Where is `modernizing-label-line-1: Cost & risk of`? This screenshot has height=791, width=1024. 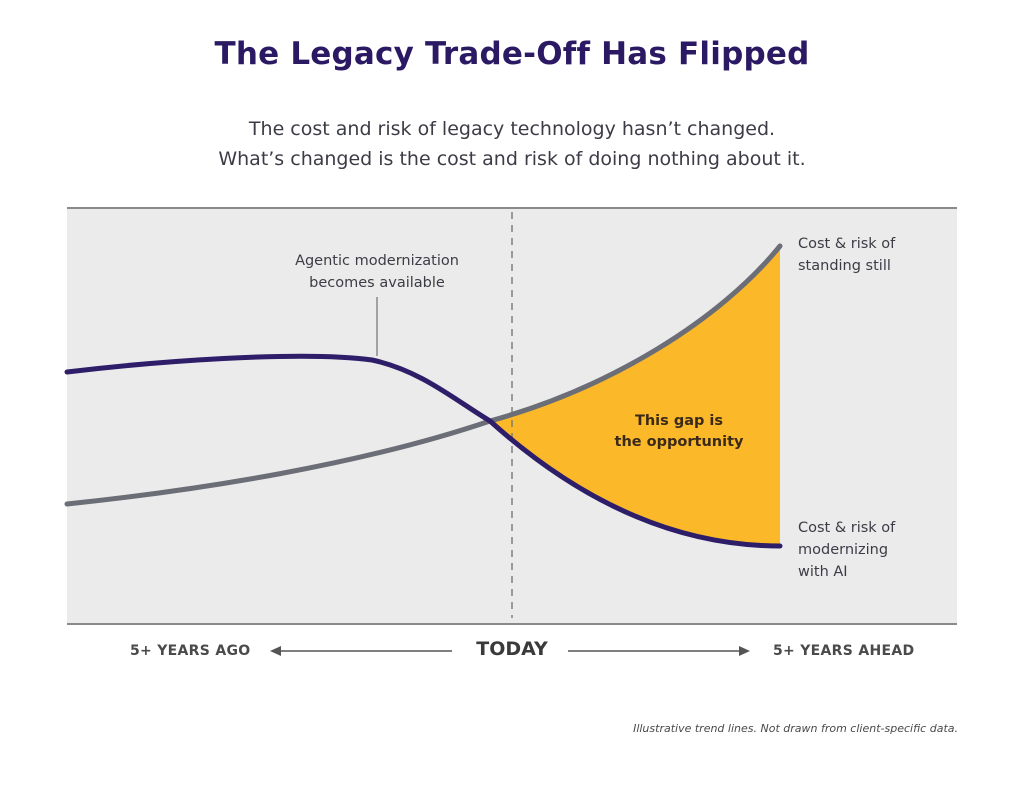
modernizing-label-line-1: Cost & risk of is located at coordinates (847, 528).